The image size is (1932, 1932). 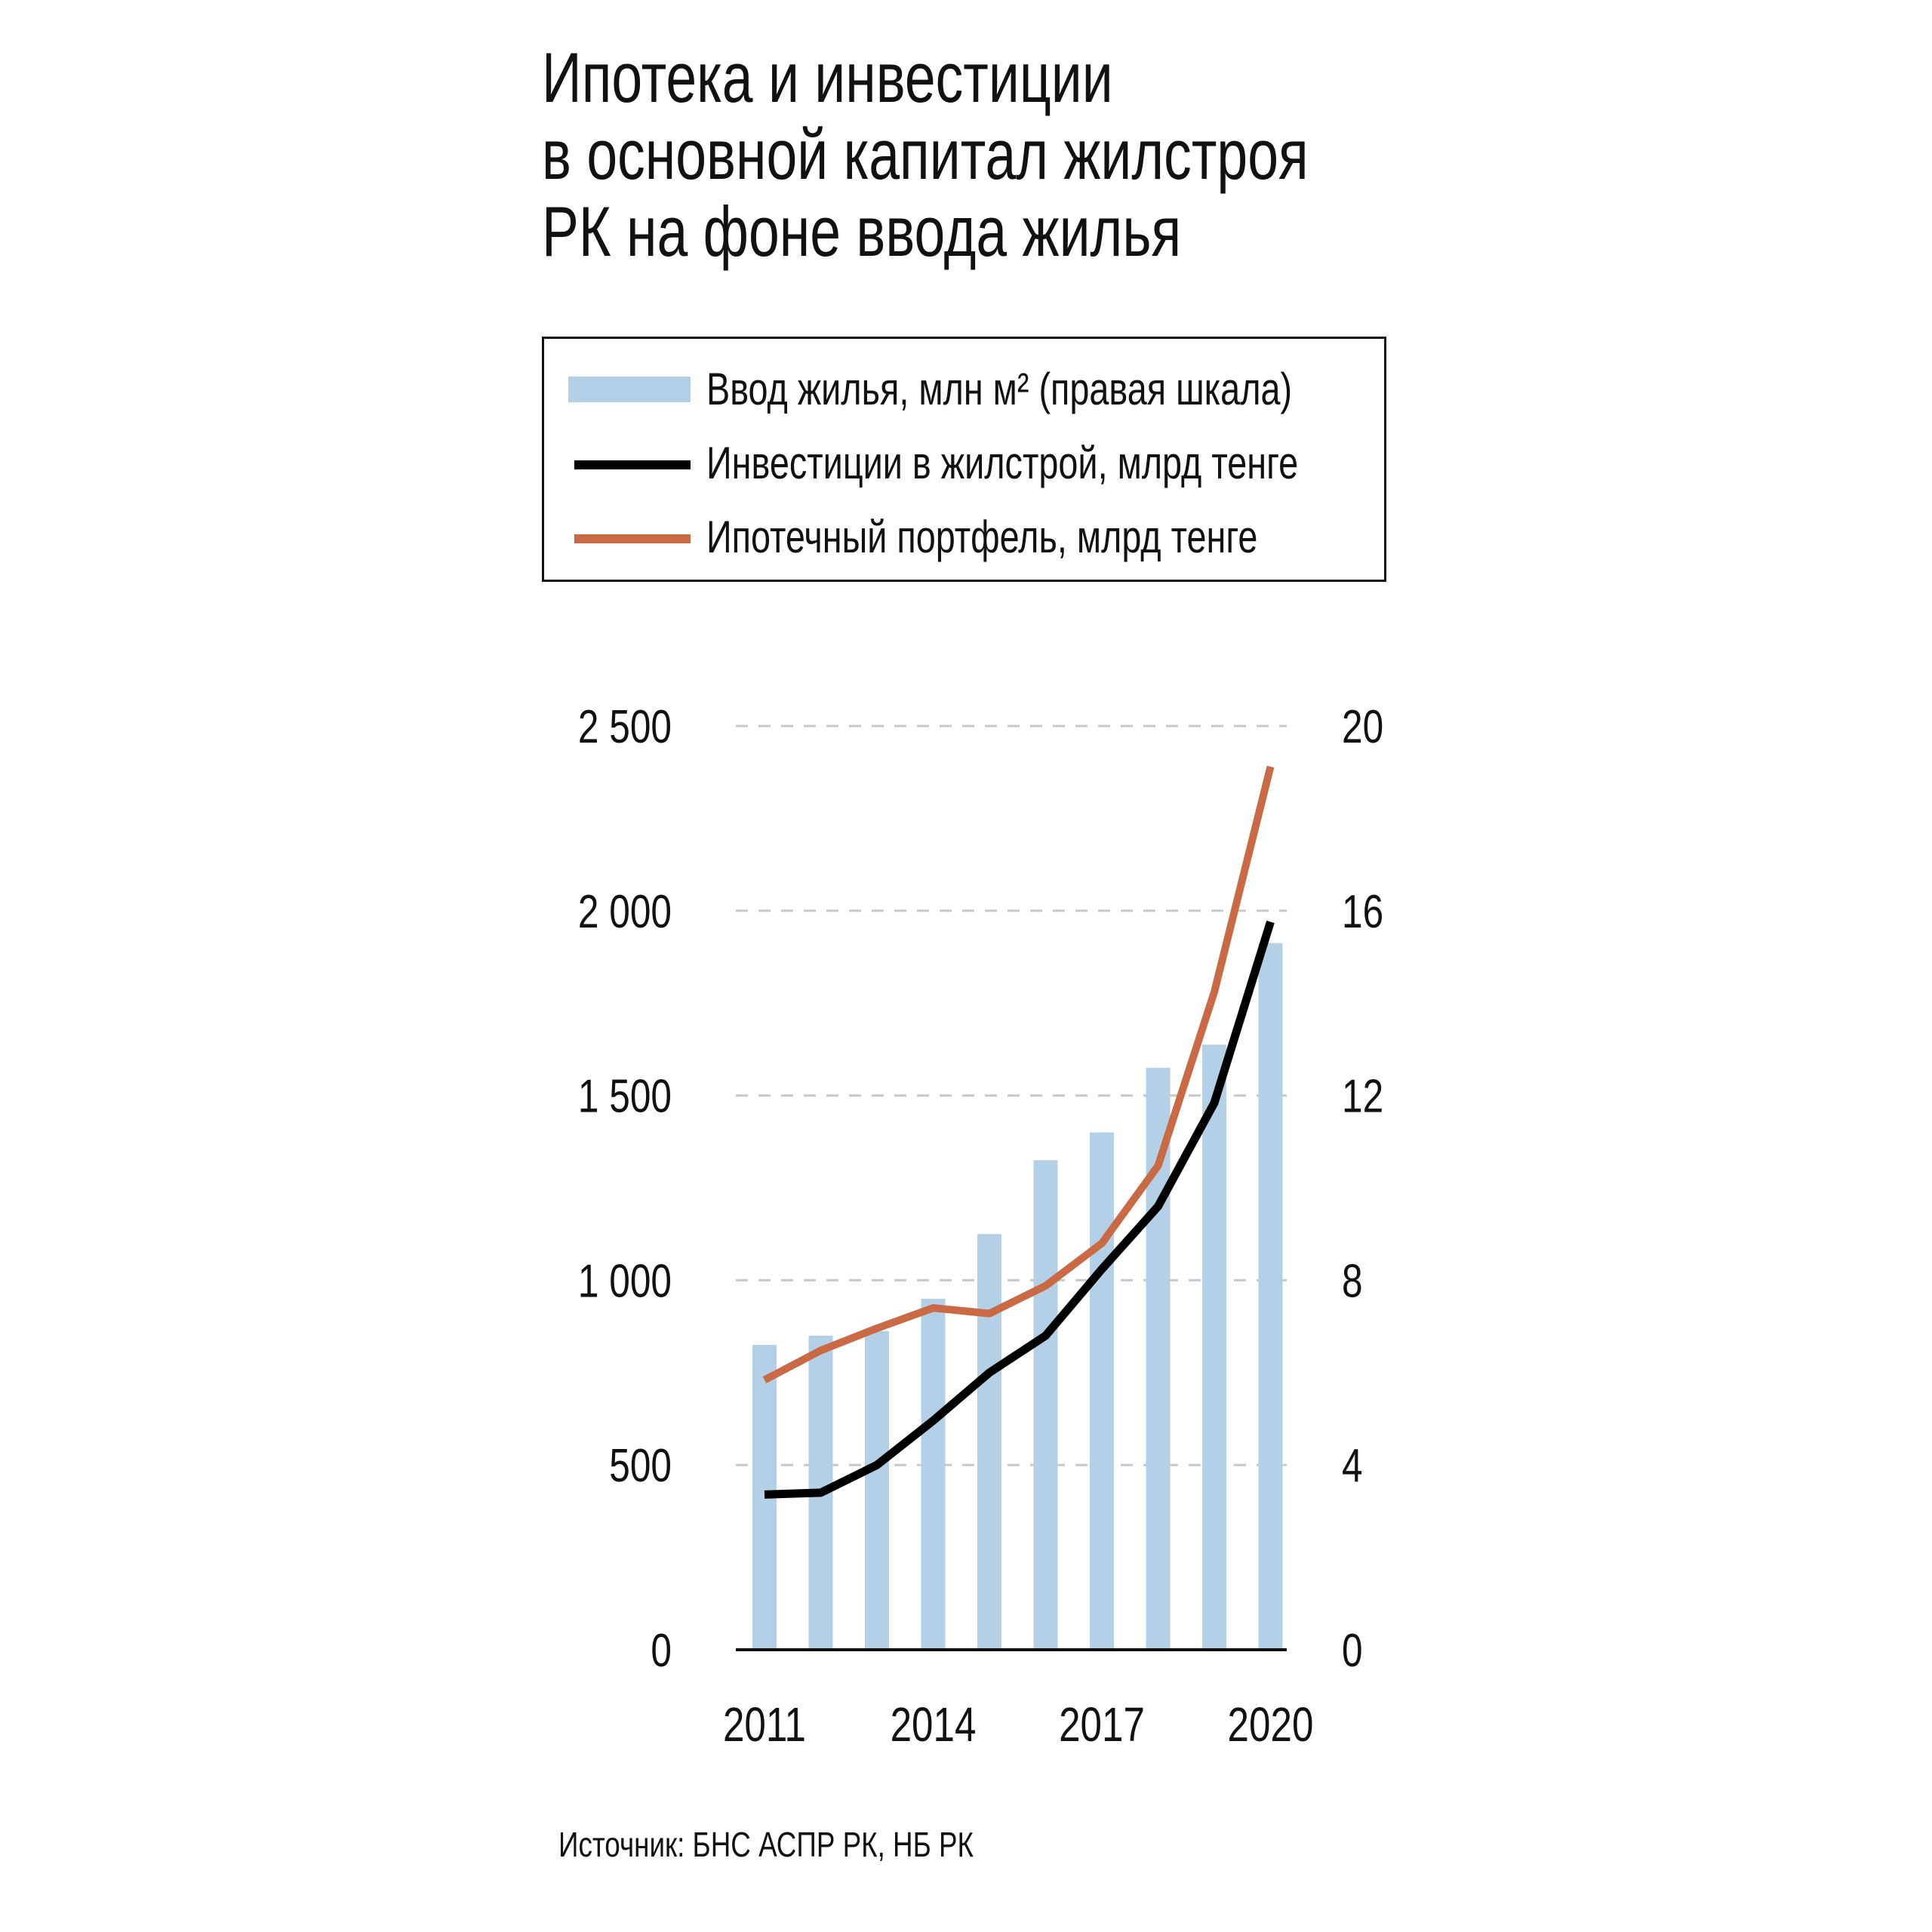 What do you see at coordinates (1352, 1650) in the screenshot?
I see `y-right-tick-label: 0` at bounding box center [1352, 1650].